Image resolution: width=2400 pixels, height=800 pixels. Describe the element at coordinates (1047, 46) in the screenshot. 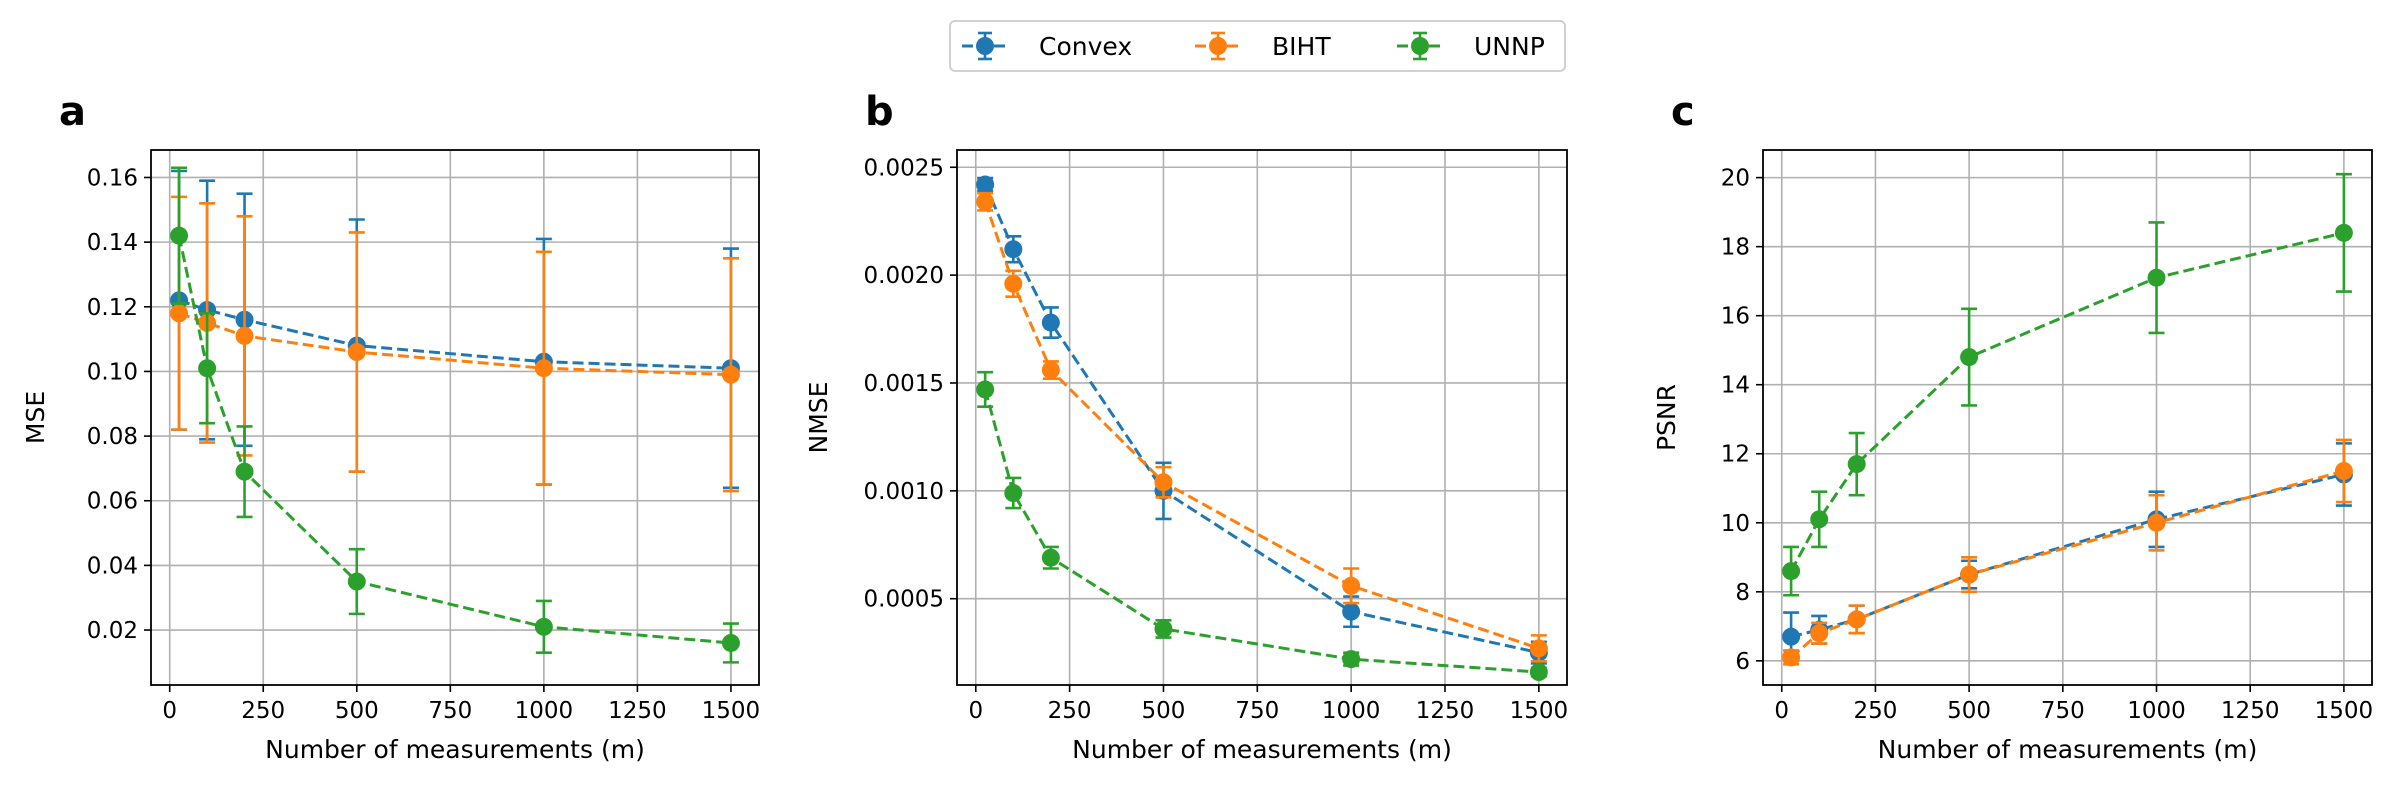

I see `legend-entry-convex: Convex` at that location.